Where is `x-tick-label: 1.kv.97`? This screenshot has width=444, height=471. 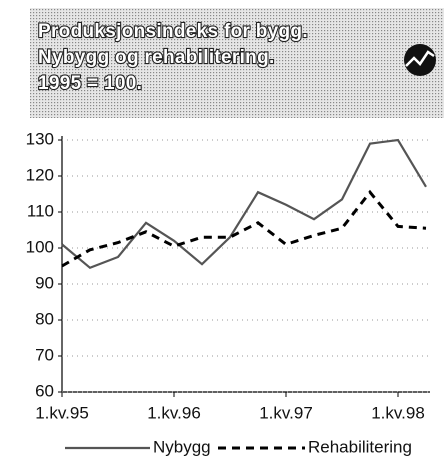 x-tick-label: 1.kv.97 is located at coordinates (286, 412).